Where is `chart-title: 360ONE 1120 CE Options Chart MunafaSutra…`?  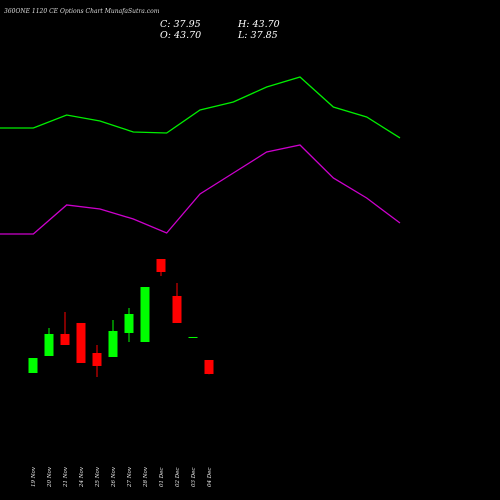
chart-title: 360ONE 1120 CE Options Chart MunafaSutra… is located at coordinates (82, 11).